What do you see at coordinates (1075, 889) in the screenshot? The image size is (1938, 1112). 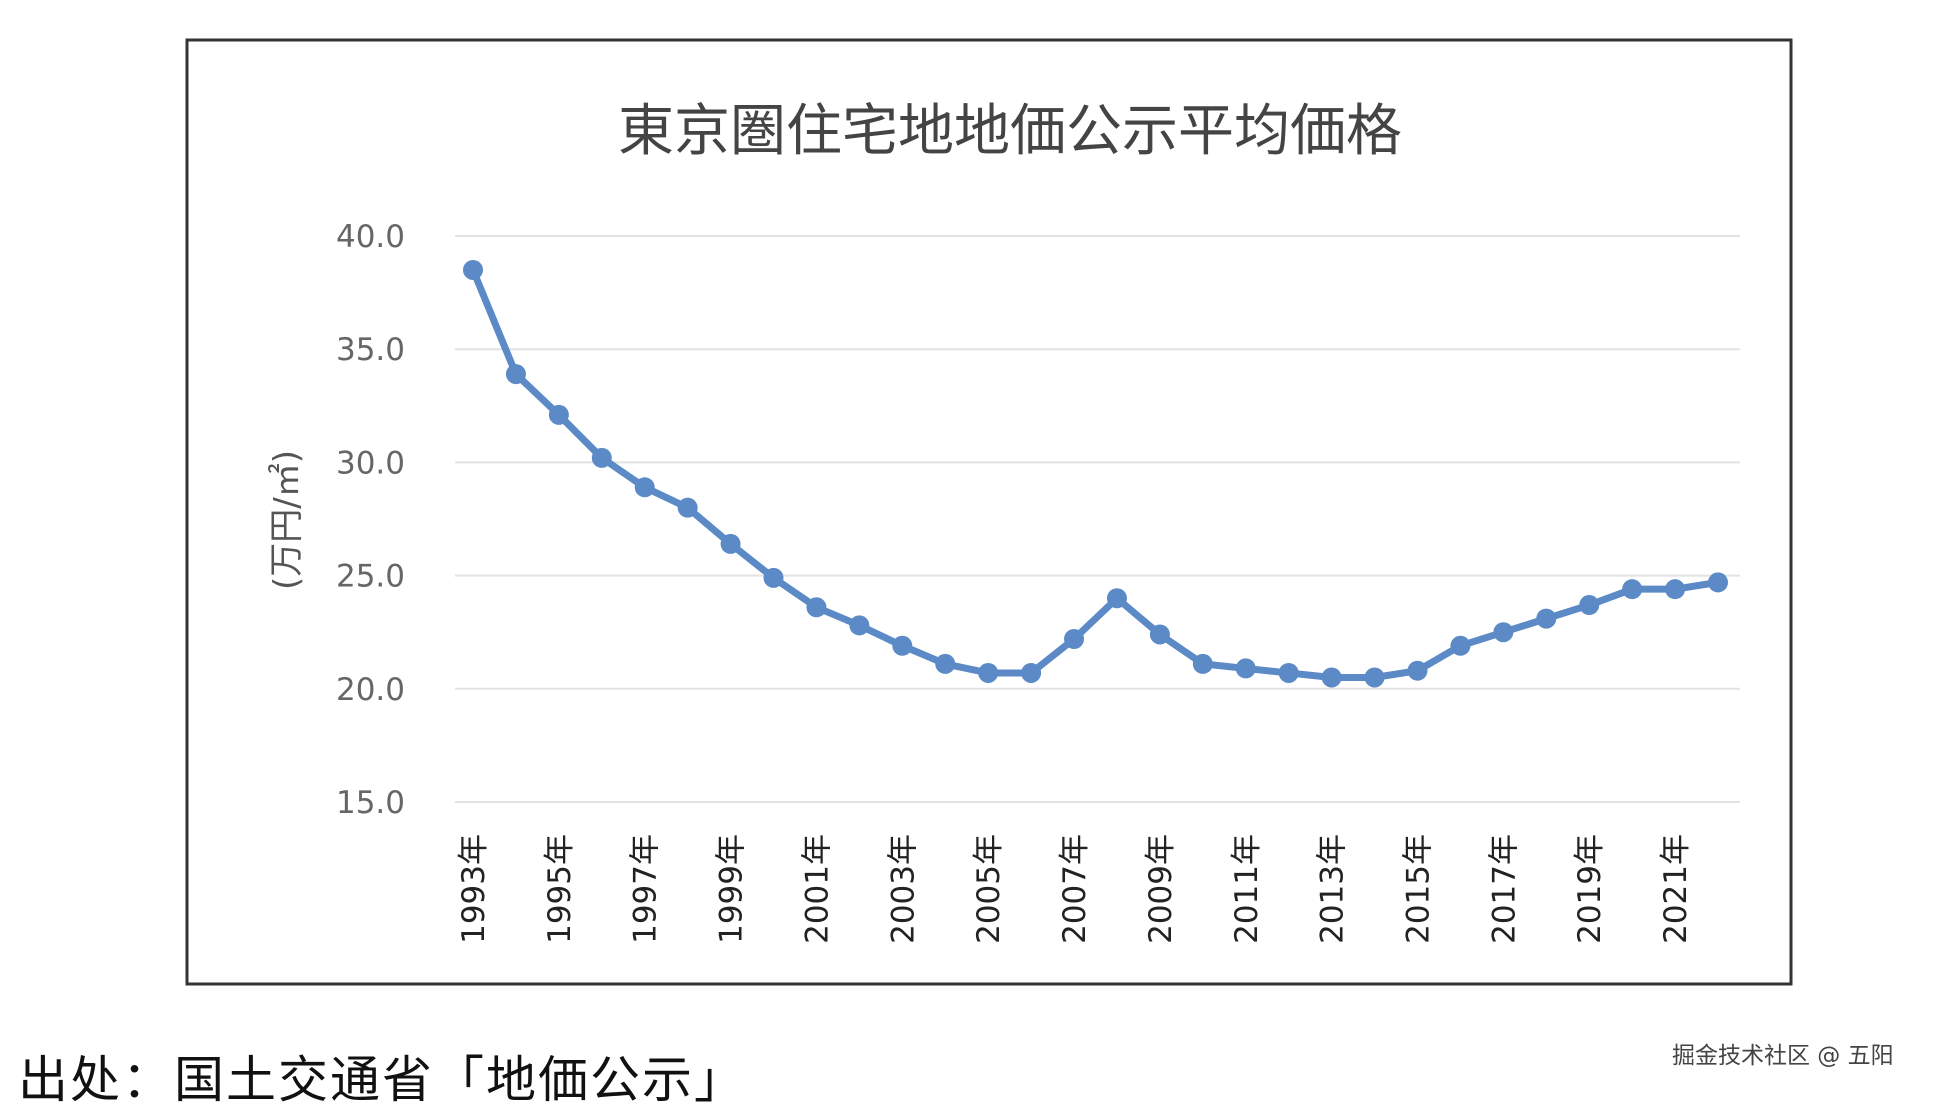 I see `x-tick-label: 2007年` at bounding box center [1075, 889].